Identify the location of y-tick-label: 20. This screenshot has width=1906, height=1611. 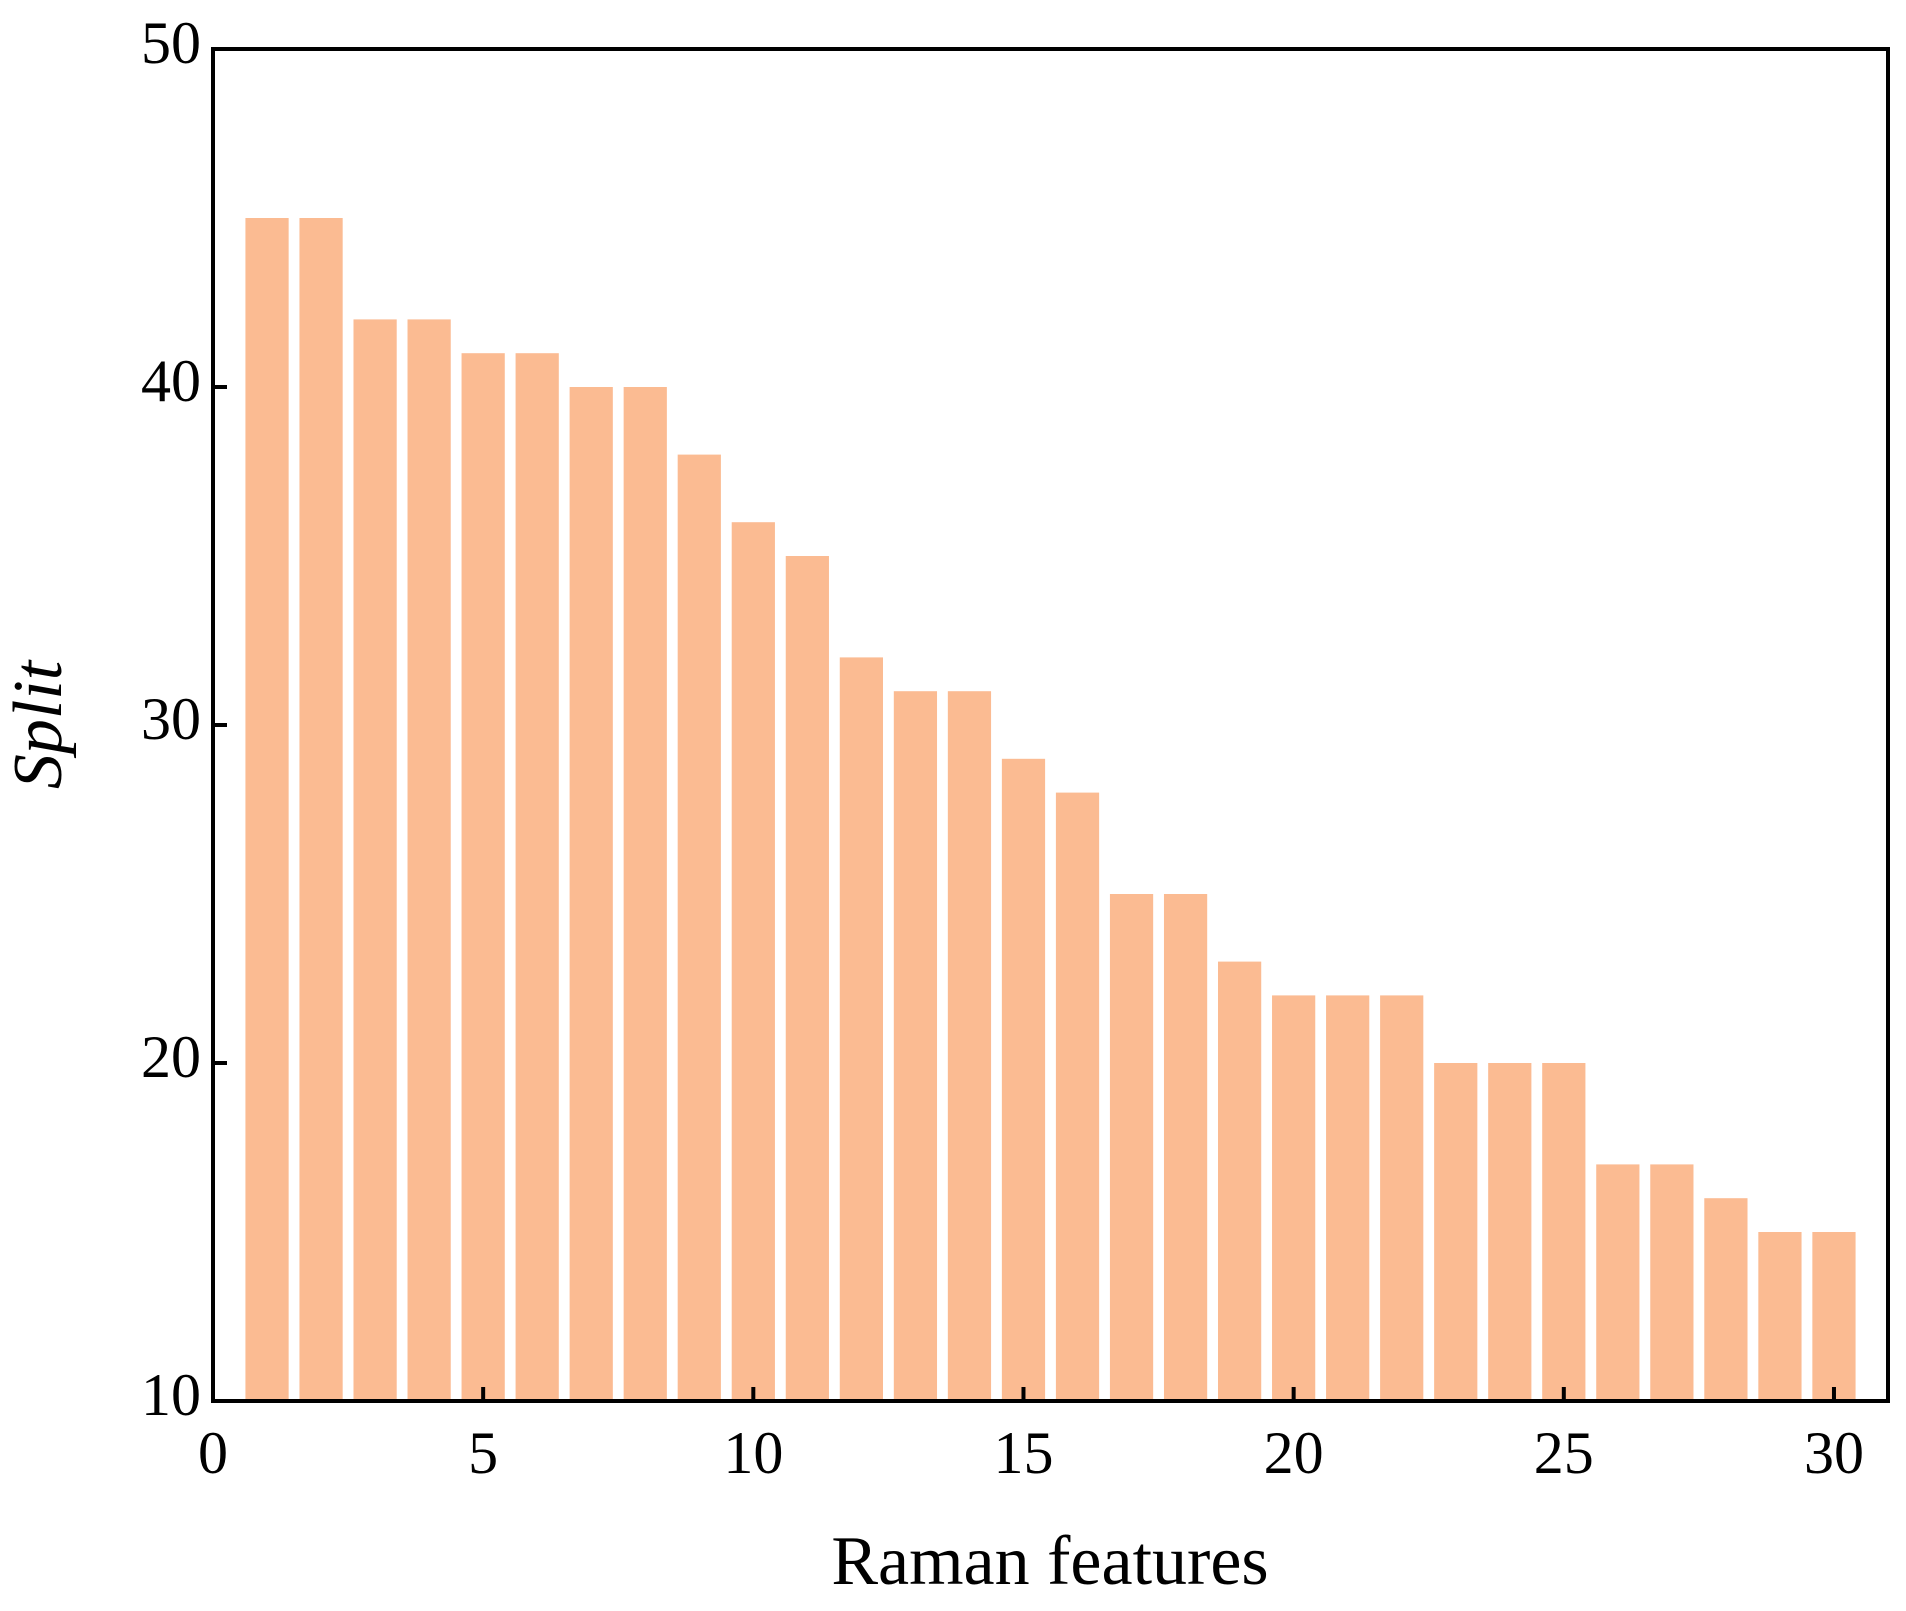
(171, 1057).